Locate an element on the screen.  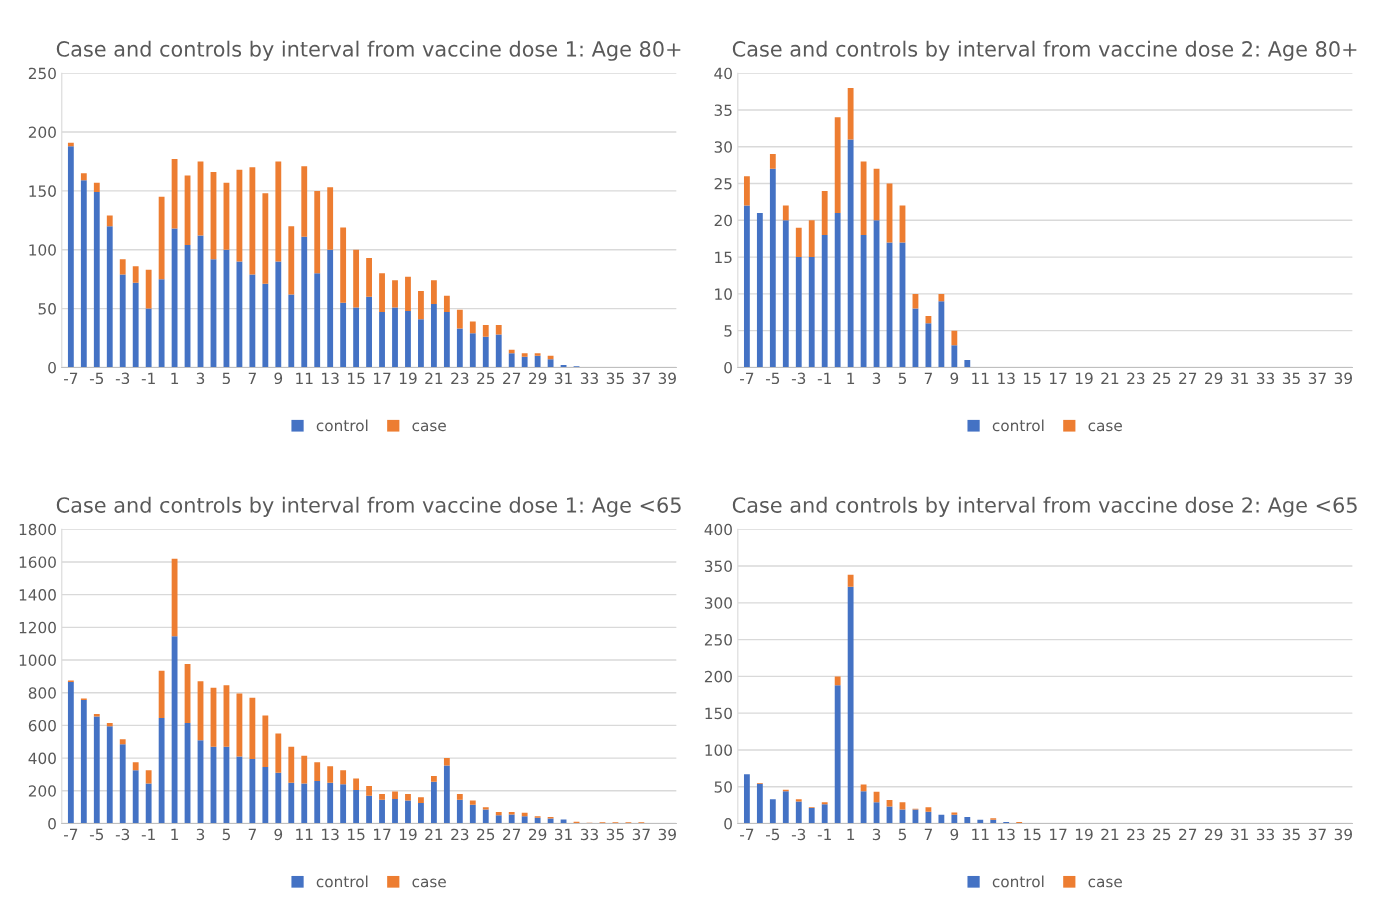
y-tick-label: 1600 is located at coordinates (37, 562).